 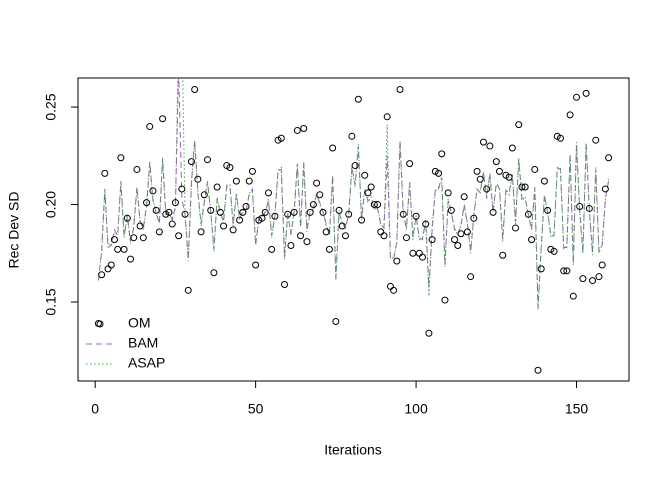 I want to click on x-tick-label: 150, so click(x=577, y=409).